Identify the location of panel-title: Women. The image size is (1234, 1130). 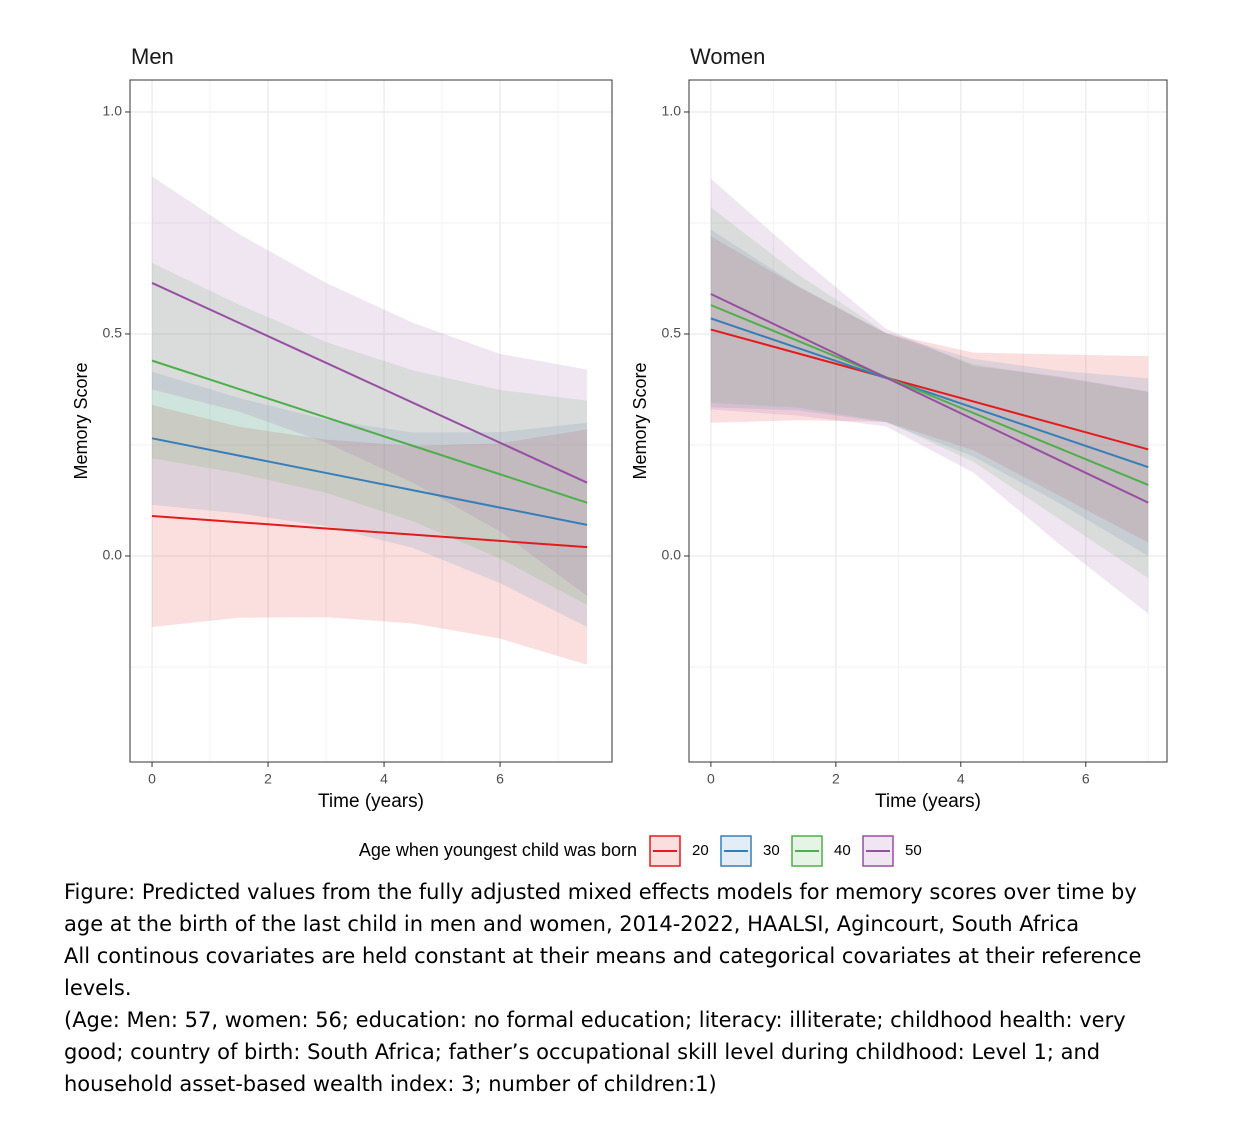
(727, 56).